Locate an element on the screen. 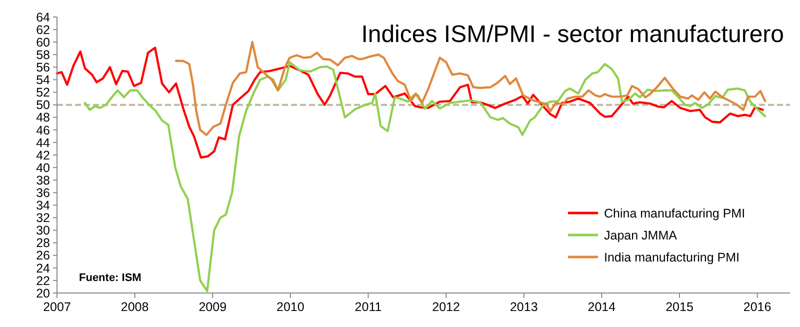 Image resolution: width=800 pixels, height=327 pixels. y-tick-label: 38 is located at coordinates (43, 180).